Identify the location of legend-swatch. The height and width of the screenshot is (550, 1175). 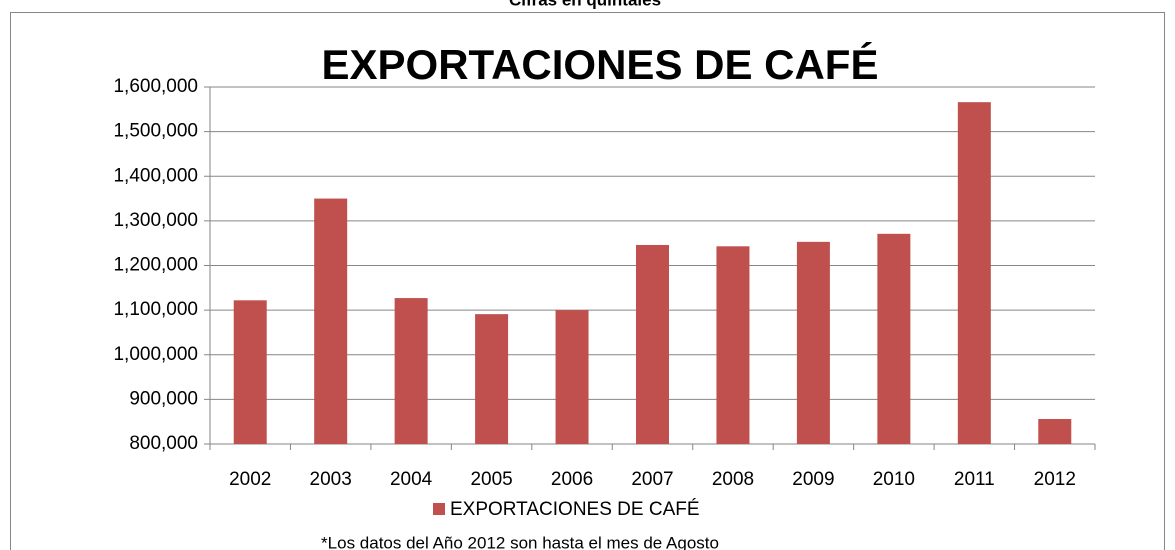
(439, 509).